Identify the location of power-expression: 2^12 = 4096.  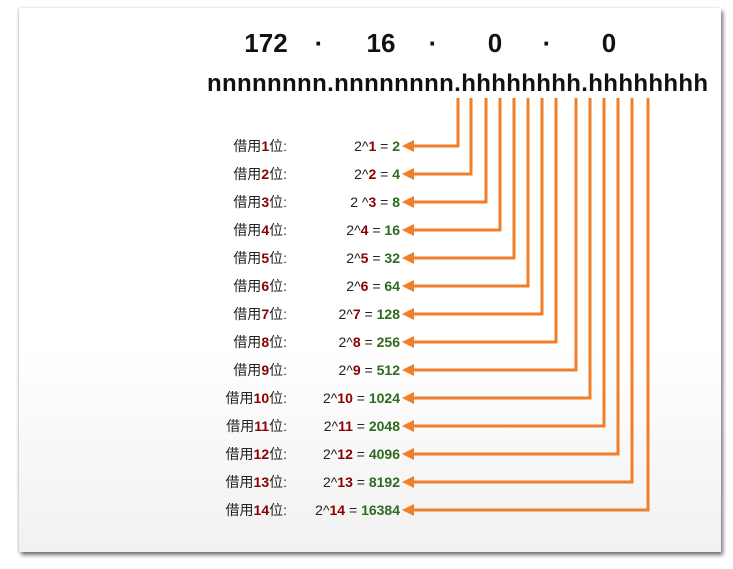
(361, 454).